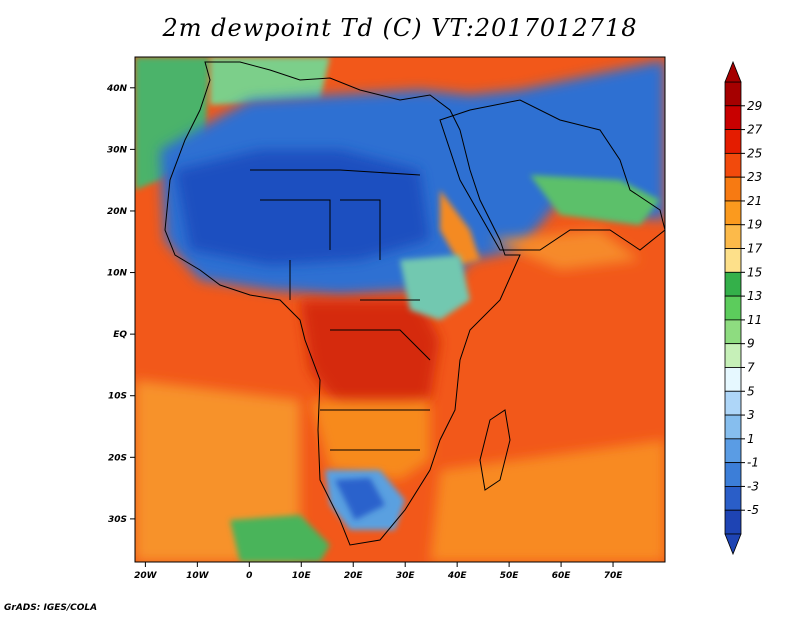  Describe the element at coordinates (733, 544) in the screenshot. I see `colorbar-bottom-arrow` at that location.